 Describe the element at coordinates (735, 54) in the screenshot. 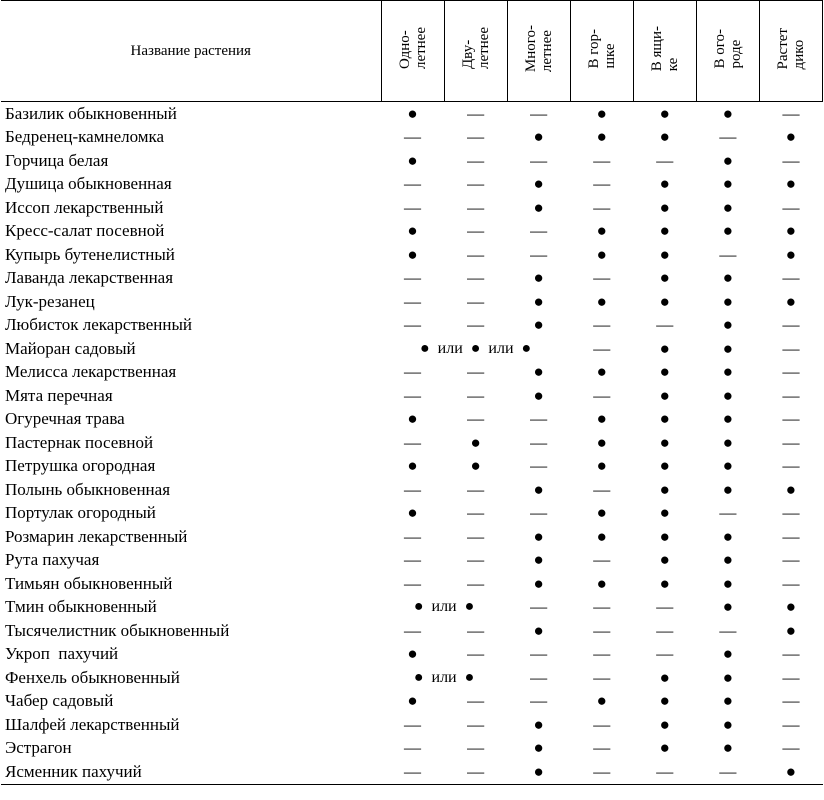

I see `header-line: роде` at that location.